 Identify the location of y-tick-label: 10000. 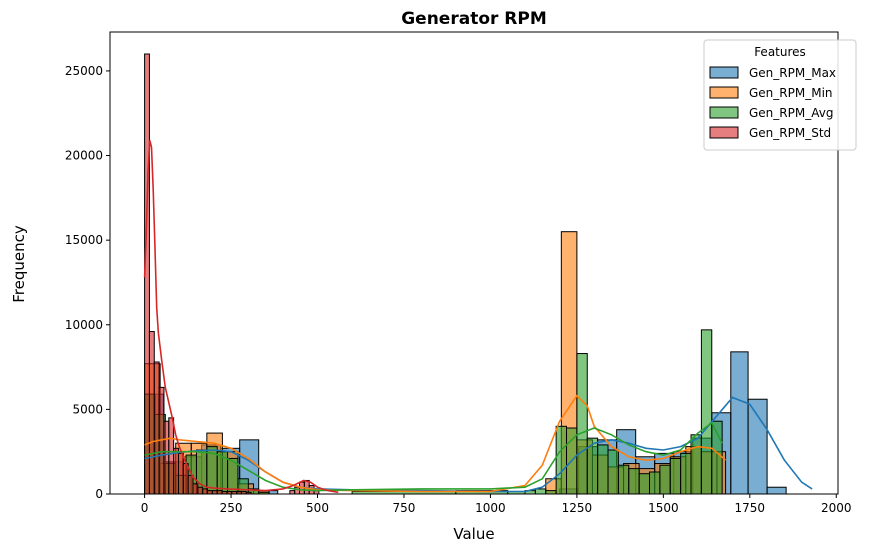
(84, 325).